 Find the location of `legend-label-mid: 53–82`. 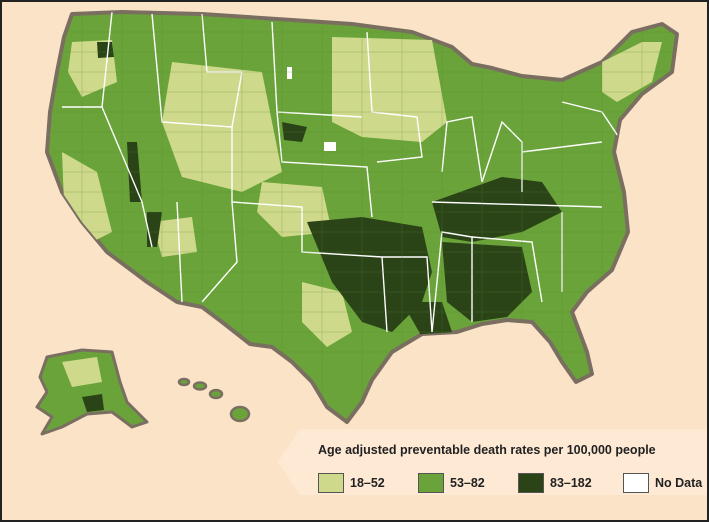

legend-label-mid: 53–82 is located at coordinates (467, 483).